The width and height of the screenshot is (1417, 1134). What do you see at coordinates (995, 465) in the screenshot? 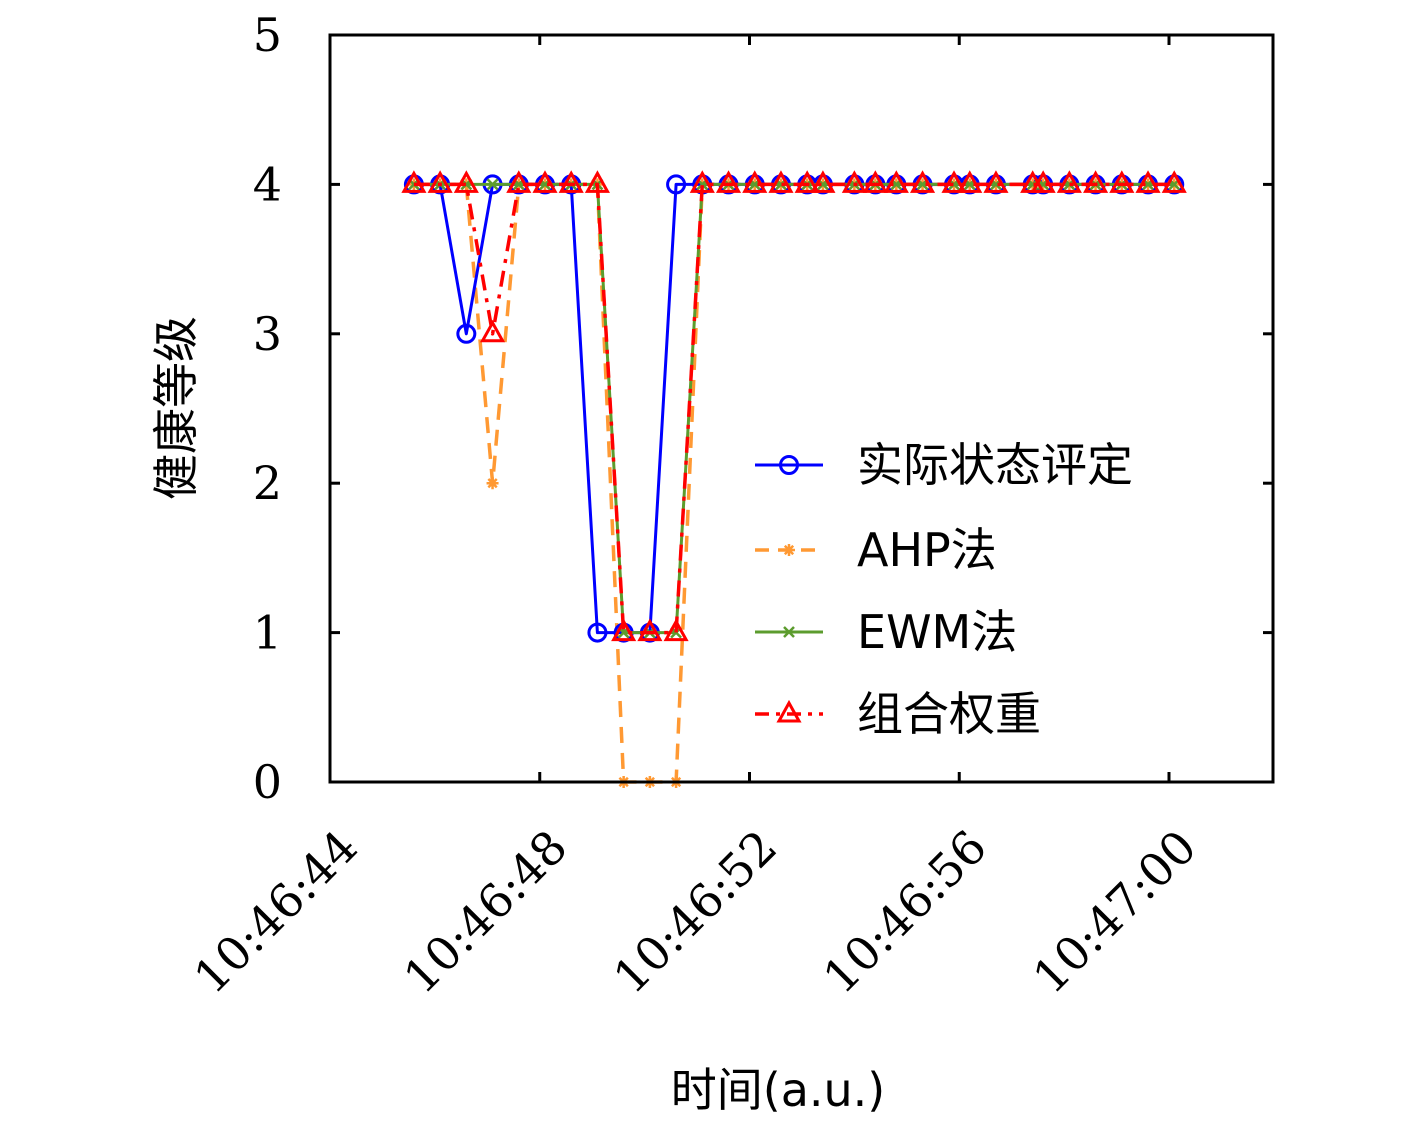
I see `legend-label: 实际状态评定` at bounding box center [995, 465].